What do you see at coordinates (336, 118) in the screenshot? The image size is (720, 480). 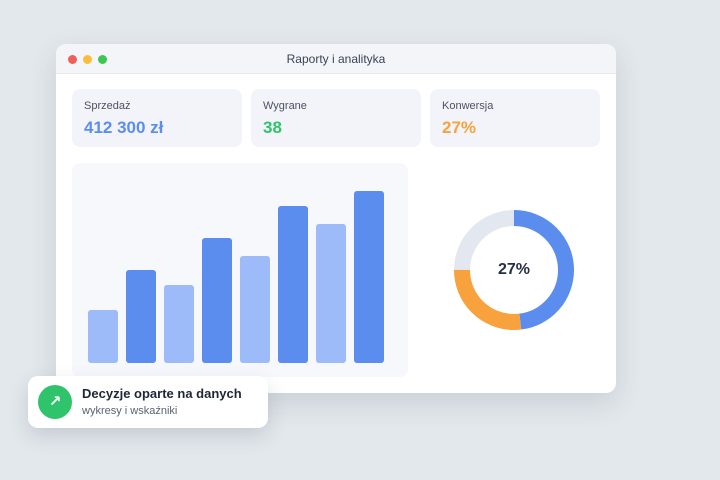 I see `stat-card-wins: Wygrane 38` at bounding box center [336, 118].